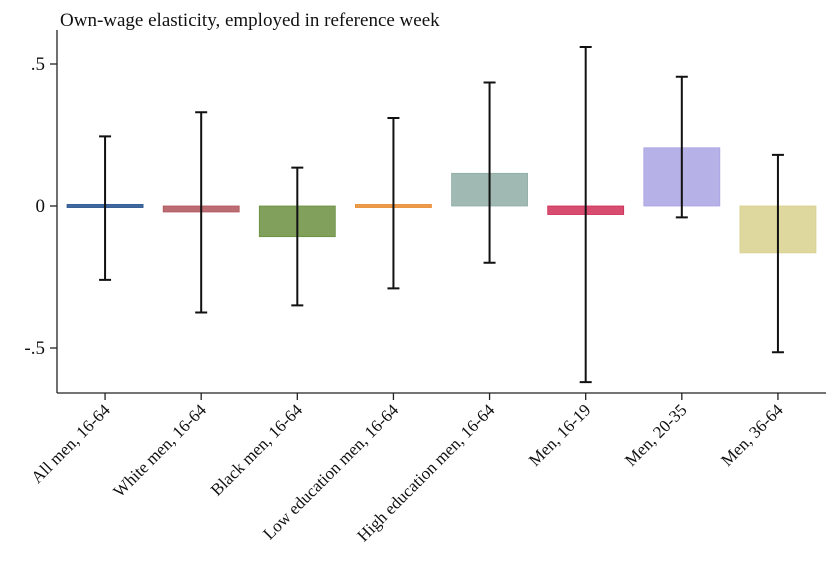 The height and width of the screenshot is (584, 826). I want to click on category-label: Men, 36-64, so click(752, 435).